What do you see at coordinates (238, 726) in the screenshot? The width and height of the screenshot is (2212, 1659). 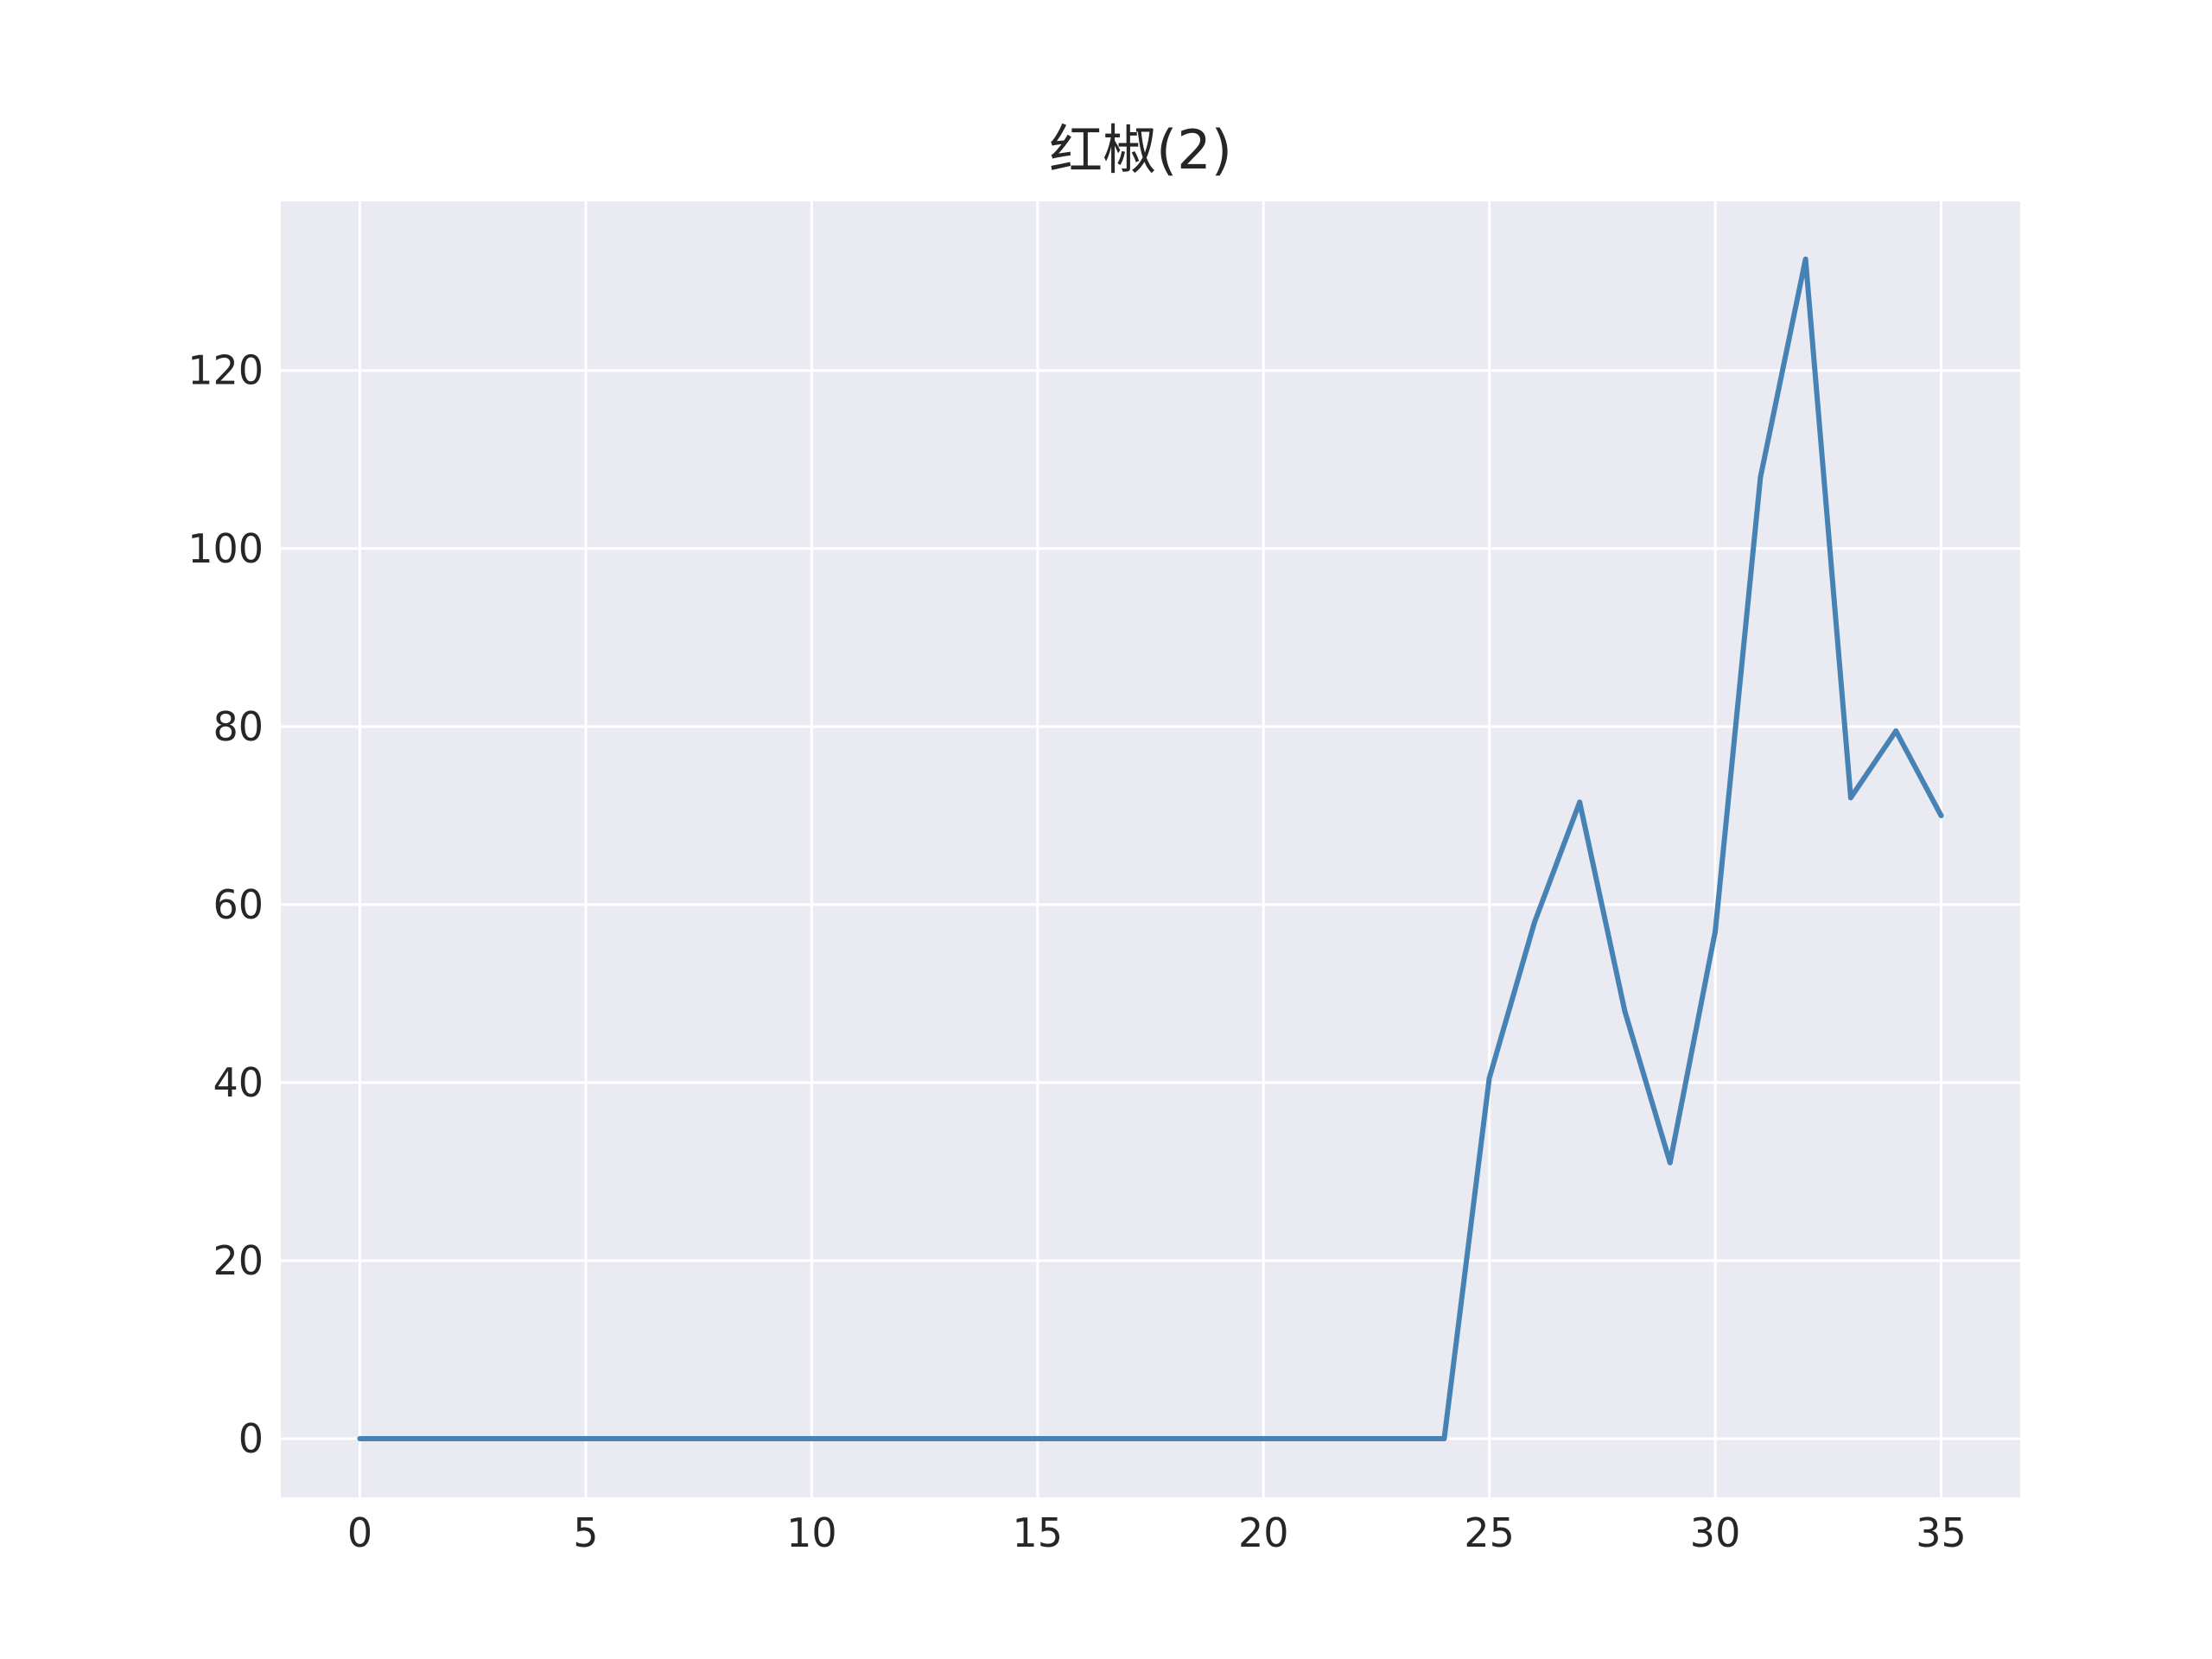 I see `y-tick-label: 80` at bounding box center [238, 726].